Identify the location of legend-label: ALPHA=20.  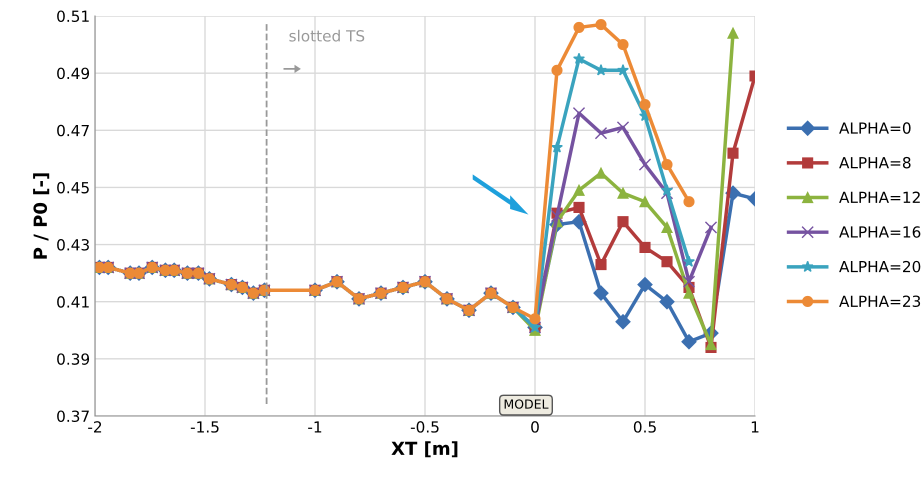
(879, 266).